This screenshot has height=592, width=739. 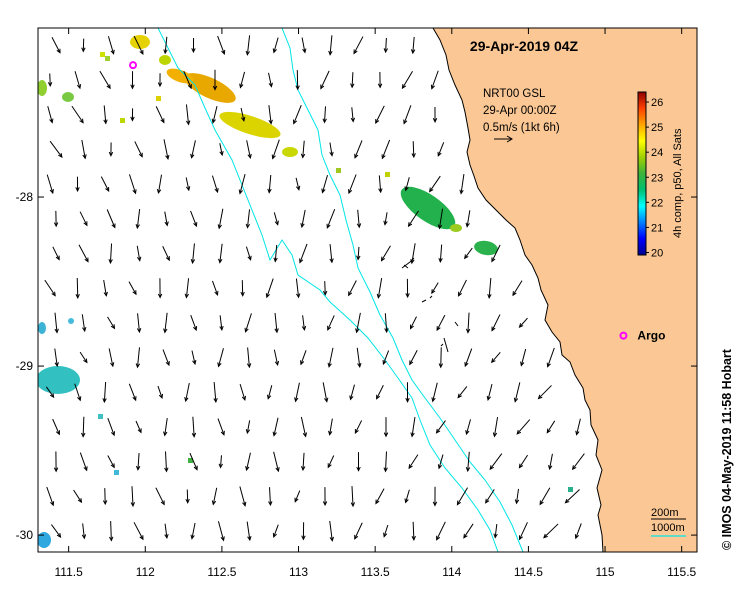 What do you see at coordinates (524, 46) in the screenshot?
I see `map-title: 29-Apr-2019 04Z` at bounding box center [524, 46].